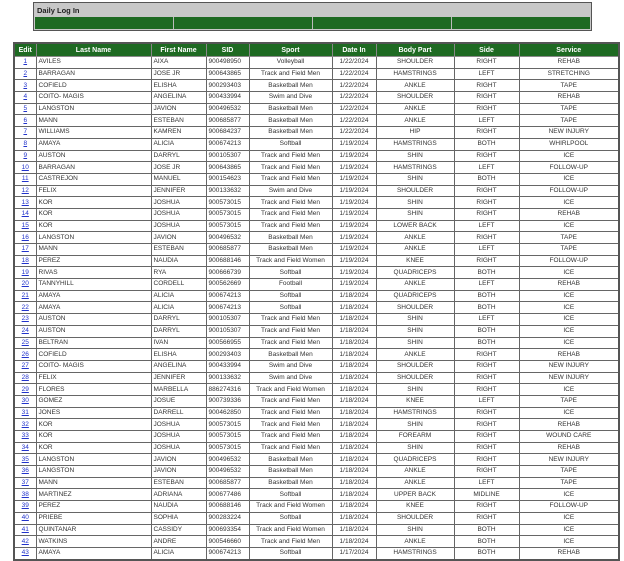 This screenshot has width=624, height=561. I want to click on column-header-body-part: Body Part, so click(415, 49).